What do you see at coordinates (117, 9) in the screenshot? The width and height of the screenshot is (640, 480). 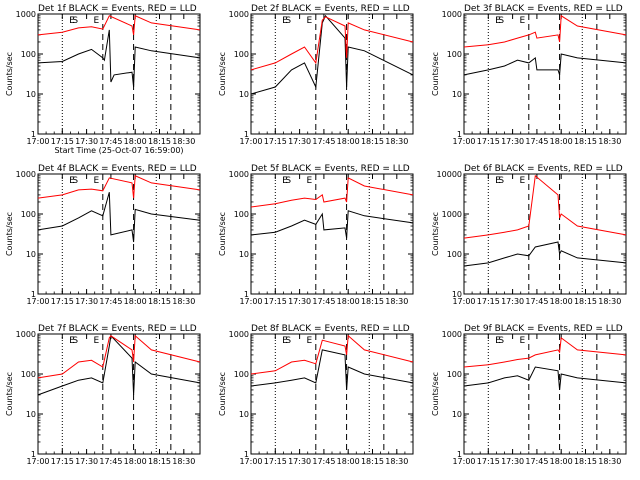 I see `plot-title: Det 1f BLACK = Events, RED = LLD` at bounding box center [117, 9].